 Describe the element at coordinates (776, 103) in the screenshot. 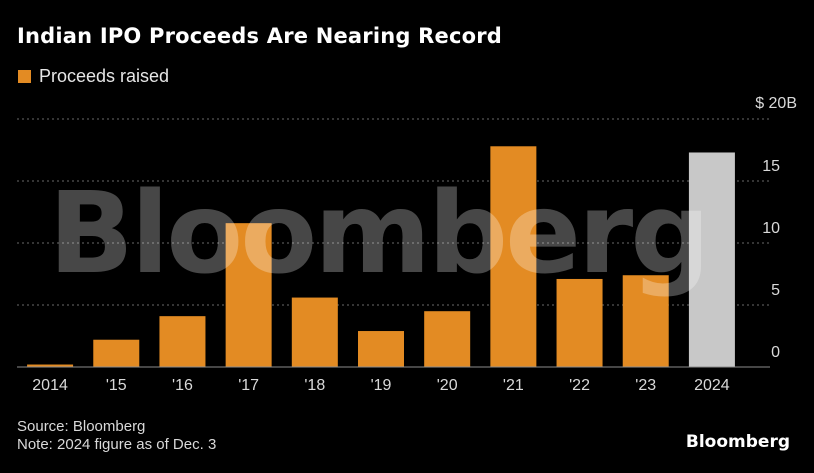

I see `y-tick-label: $ 20B` at that location.